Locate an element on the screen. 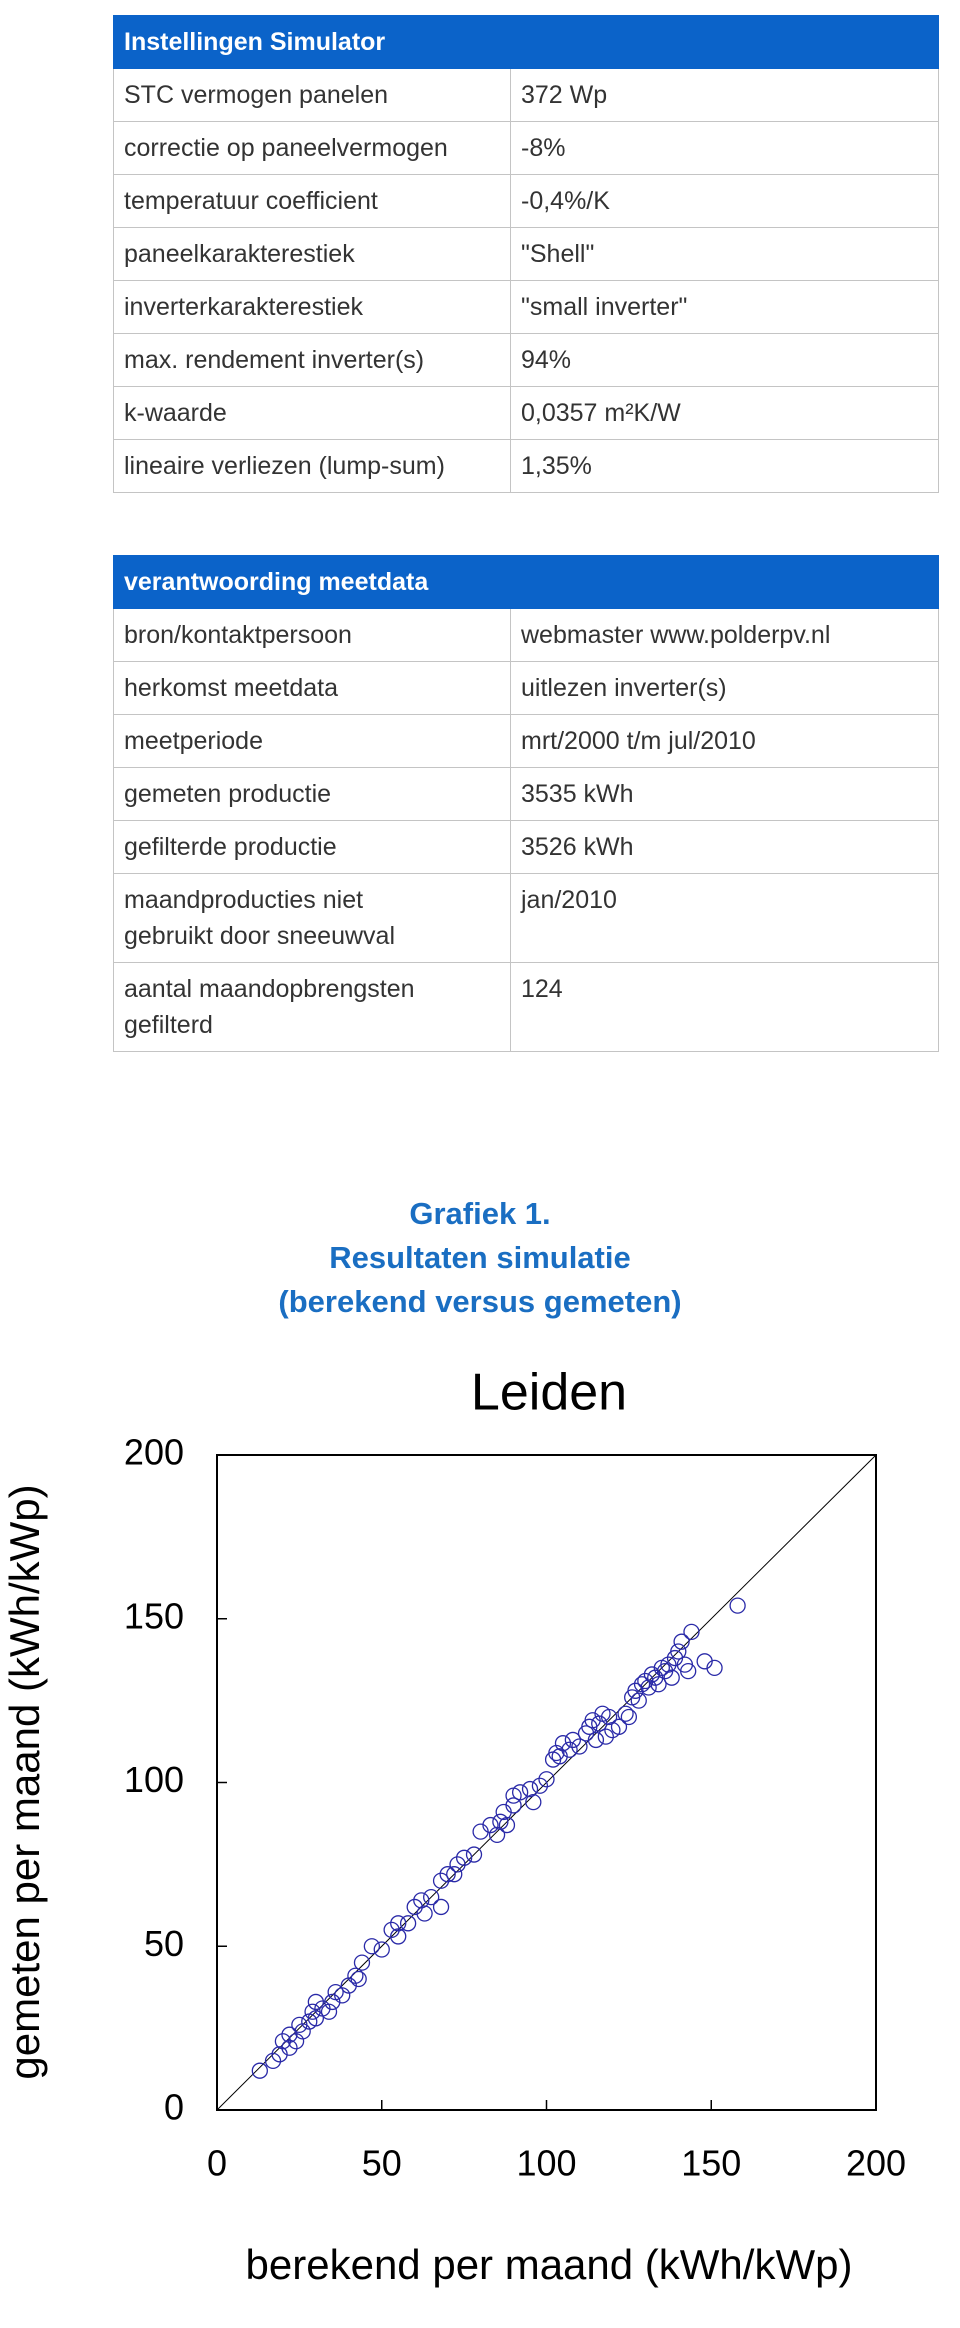  caption-line: Resultaten simulatie is located at coordinates (480, 1257).